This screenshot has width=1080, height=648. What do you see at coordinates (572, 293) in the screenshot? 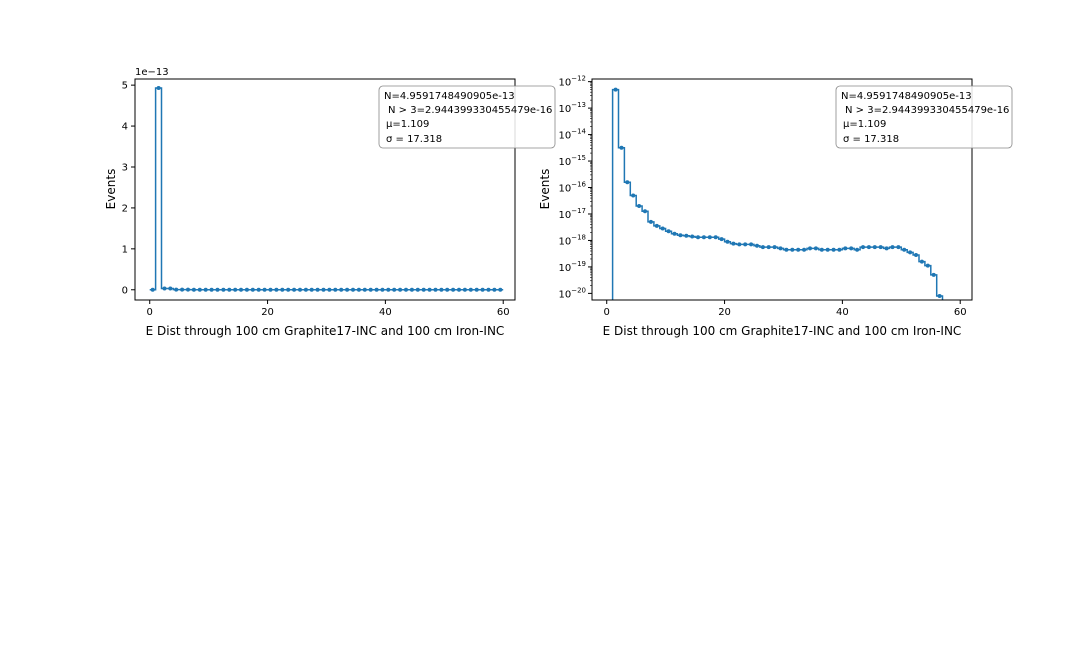
I see `log-y-tick-label: 10−20` at bounding box center [572, 293].